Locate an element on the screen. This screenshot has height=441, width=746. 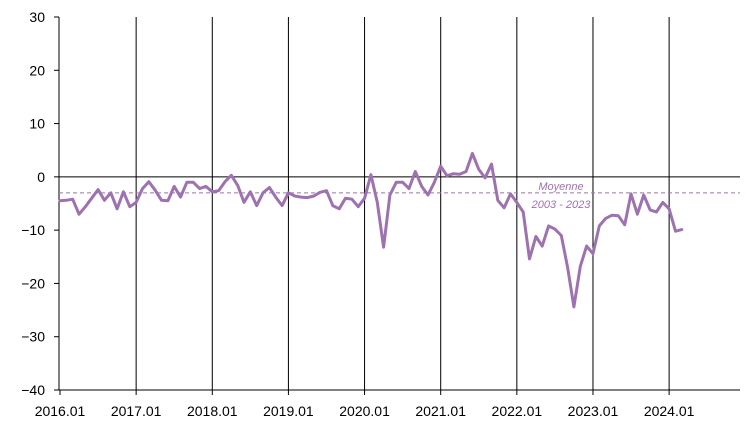
y-axis-ticks: 30 20 10 0 −10 −20 −30 −40 is located at coordinates (40, 203).